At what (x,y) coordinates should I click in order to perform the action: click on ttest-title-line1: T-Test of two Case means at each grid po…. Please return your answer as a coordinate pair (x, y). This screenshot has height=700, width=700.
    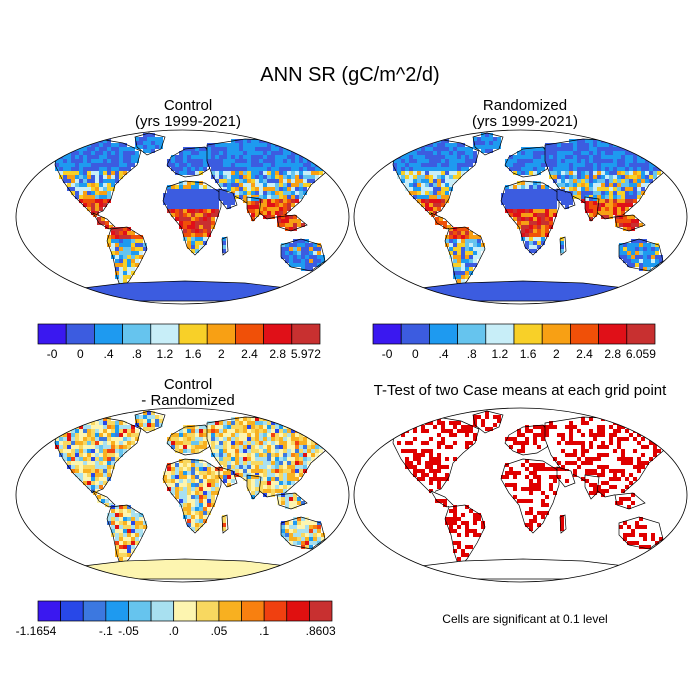
    Looking at the image, I should click on (520, 390).